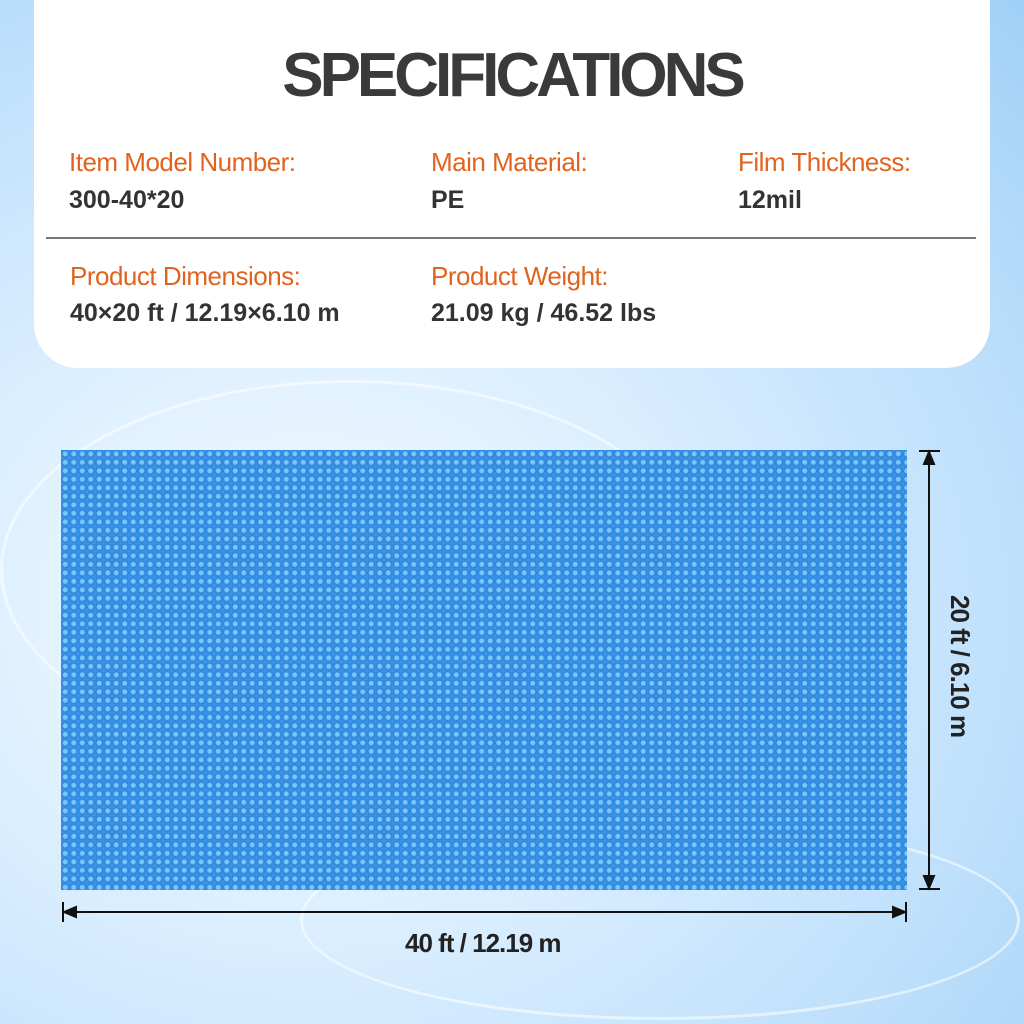 Image resolution: width=1024 pixels, height=1024 pixels. What do you see at coordinates (520, 276) in the screenshot?
I see `spec-label-weight: Product Weight:` at bounding box center [520, 276].